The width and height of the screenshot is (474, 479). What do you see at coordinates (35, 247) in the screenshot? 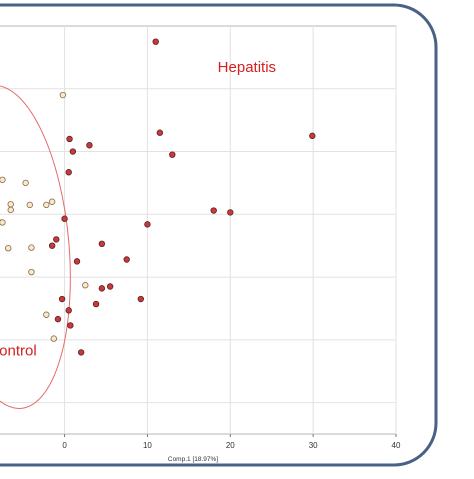
I see `confidence-ellipse` at bounding box center [35, 247].